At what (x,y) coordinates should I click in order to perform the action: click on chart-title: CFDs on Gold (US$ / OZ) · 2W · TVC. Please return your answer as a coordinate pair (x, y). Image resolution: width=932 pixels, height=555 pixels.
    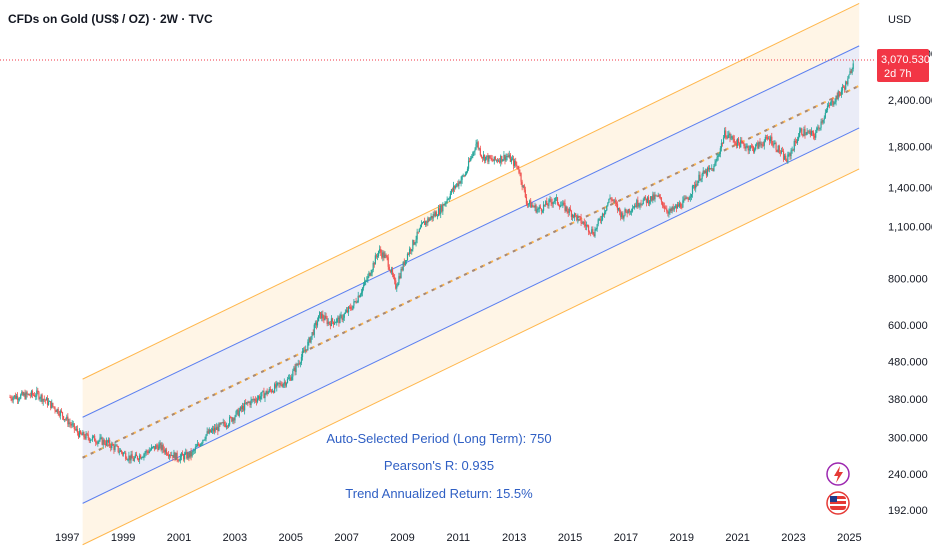
    Looking at the image, I should click on (110, 19).